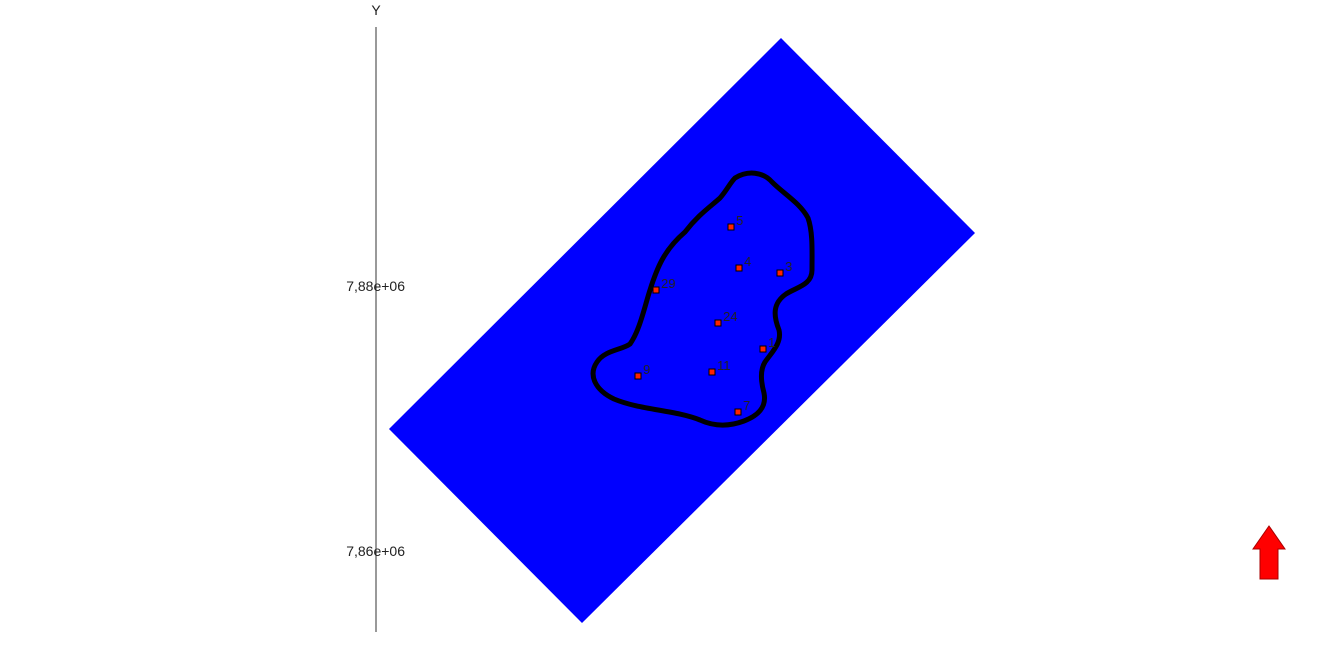 The image size is (1323, 647). What do you see at coordinates (735, 222) in the screenshot?
I see `well-marker: 5` at bounding box center [735, 222].